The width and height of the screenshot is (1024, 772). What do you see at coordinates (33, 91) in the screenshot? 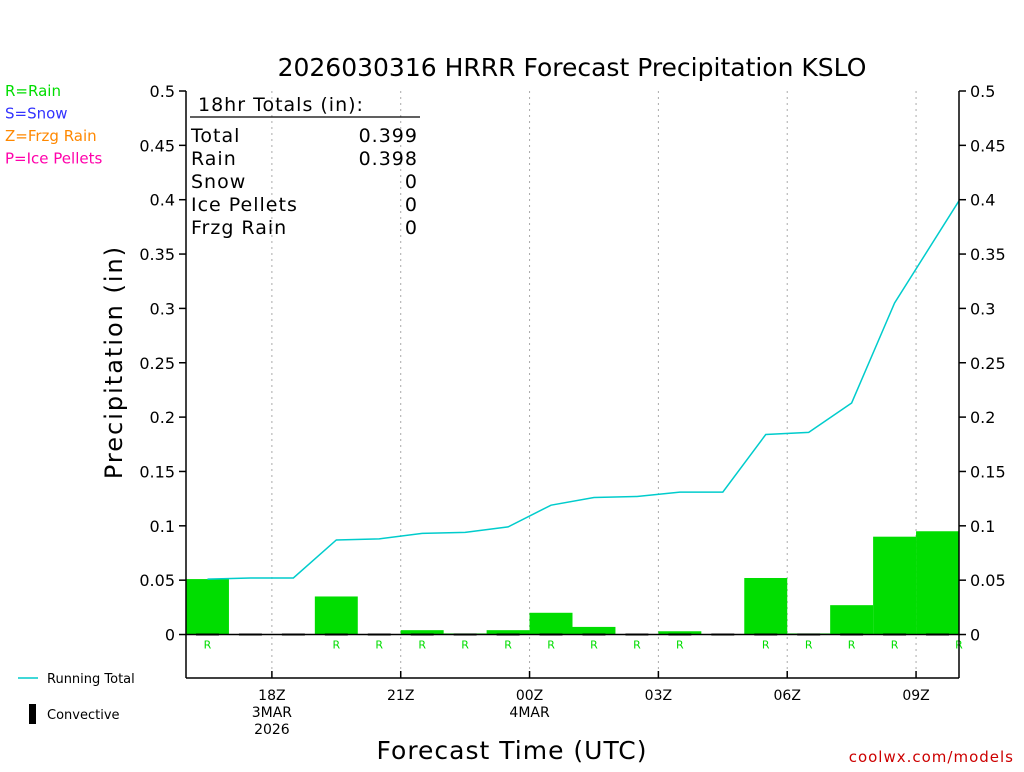
I see `precip-type-legend-item: R=Rain` at bounding box center [33, 91].